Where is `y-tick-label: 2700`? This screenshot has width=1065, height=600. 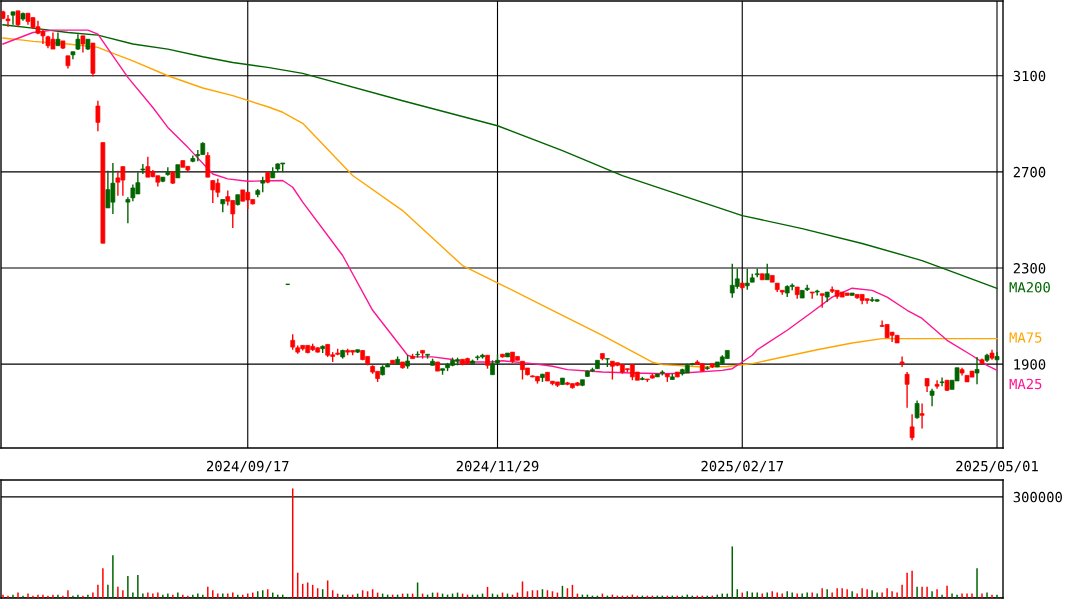
y-tick-label: 2700 is located at coordinates (1029, 172).